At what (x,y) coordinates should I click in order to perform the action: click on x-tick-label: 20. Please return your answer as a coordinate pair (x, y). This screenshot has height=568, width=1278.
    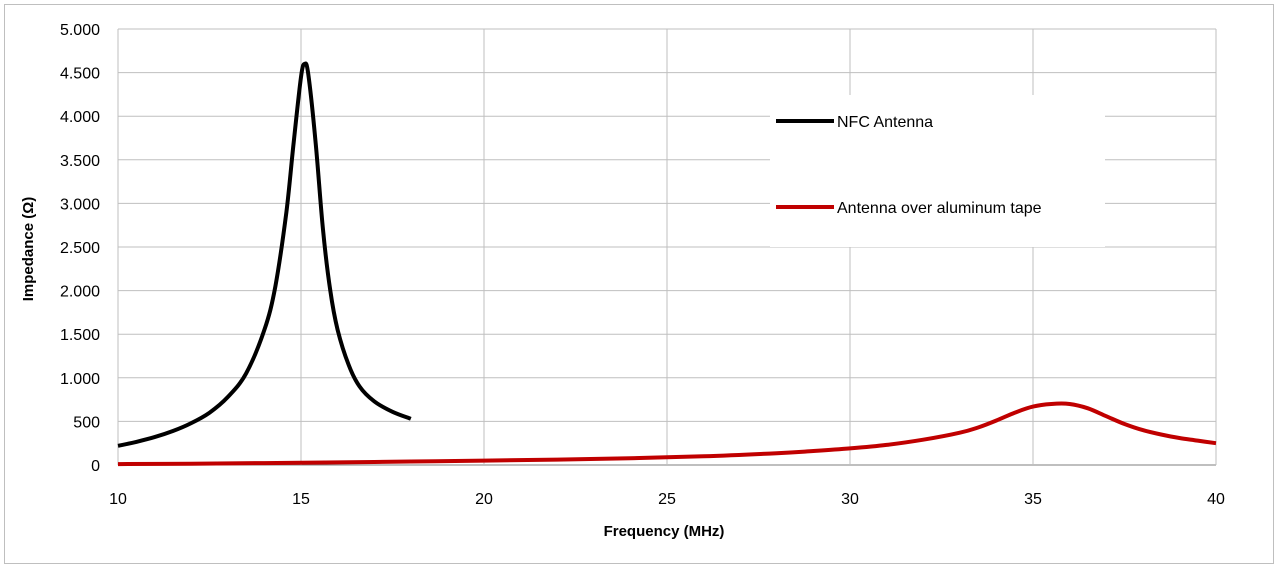
    Looking at the image, I should click on (484, 499).